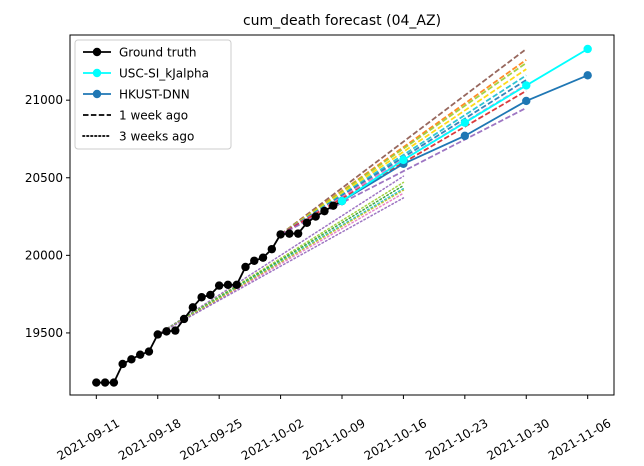 This screenshot has height=466, width=644. I want to click on y-tick-label-0: 19500, so click(44, 333).